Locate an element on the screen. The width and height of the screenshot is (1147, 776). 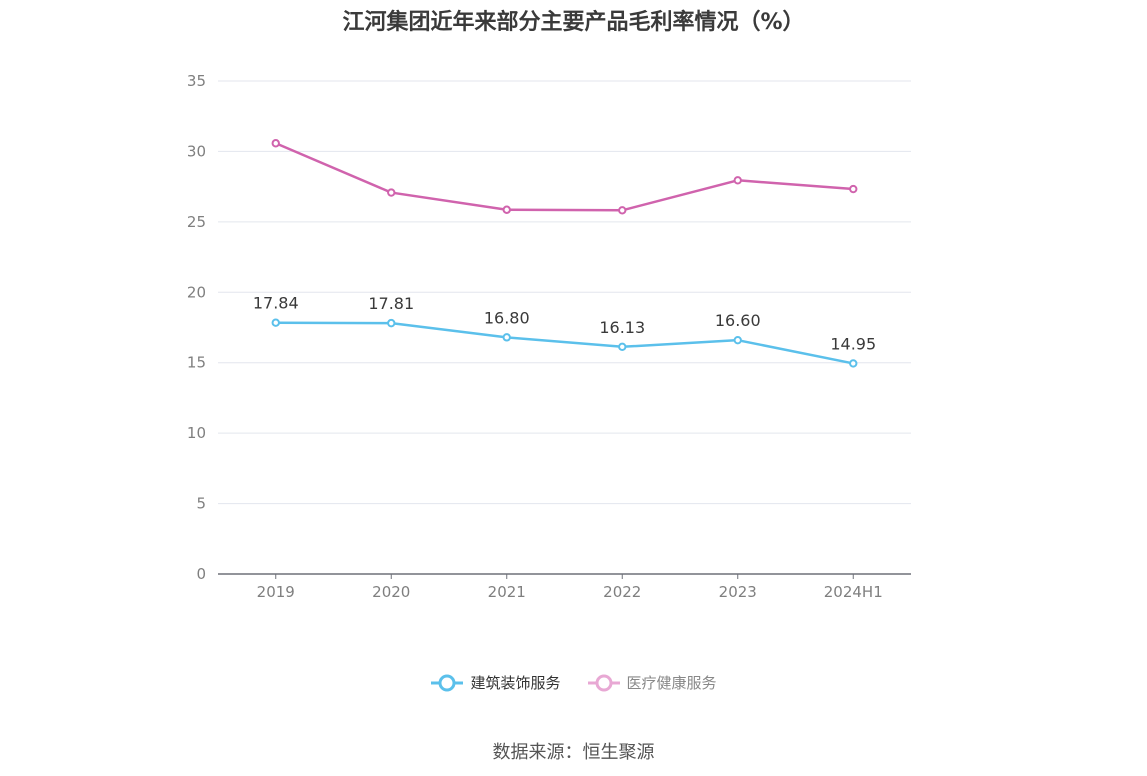
y-tick-label: 25 is located at coordinates (196, 222).